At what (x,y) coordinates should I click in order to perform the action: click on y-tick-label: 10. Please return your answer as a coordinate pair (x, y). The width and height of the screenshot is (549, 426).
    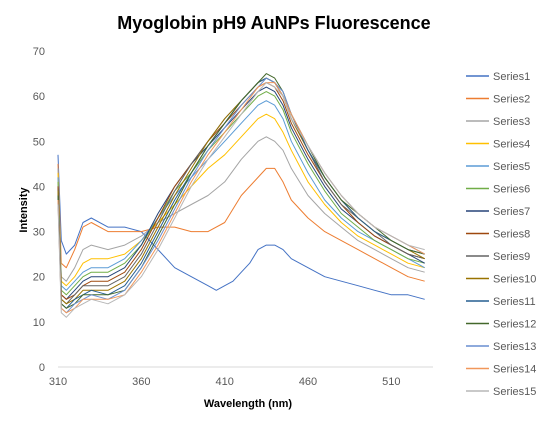
    Looking at the image, I should click on (39, 323).